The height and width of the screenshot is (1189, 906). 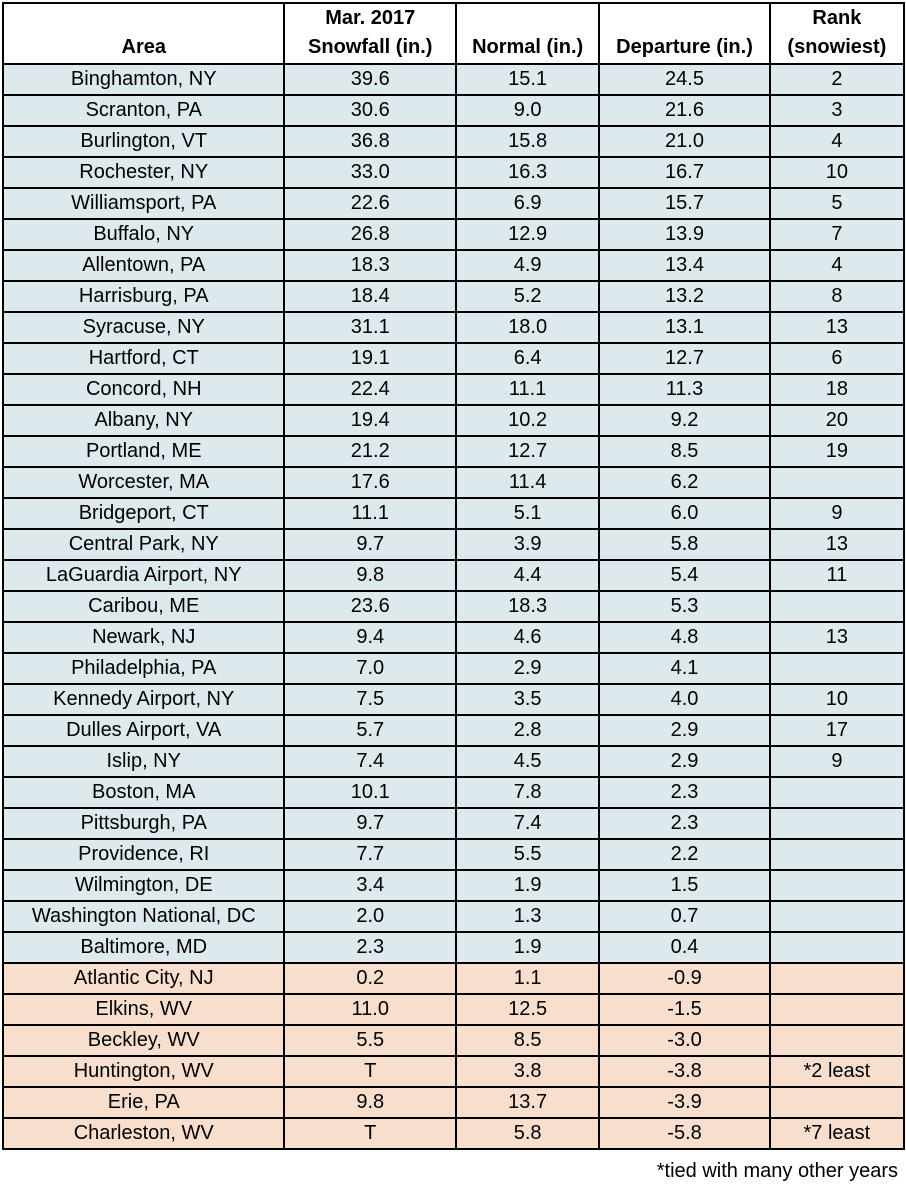 What do you see at coordinates (527, 482) in the screenshot?
I see `cell-normal: 11.4` at bounding box center [527, 482].